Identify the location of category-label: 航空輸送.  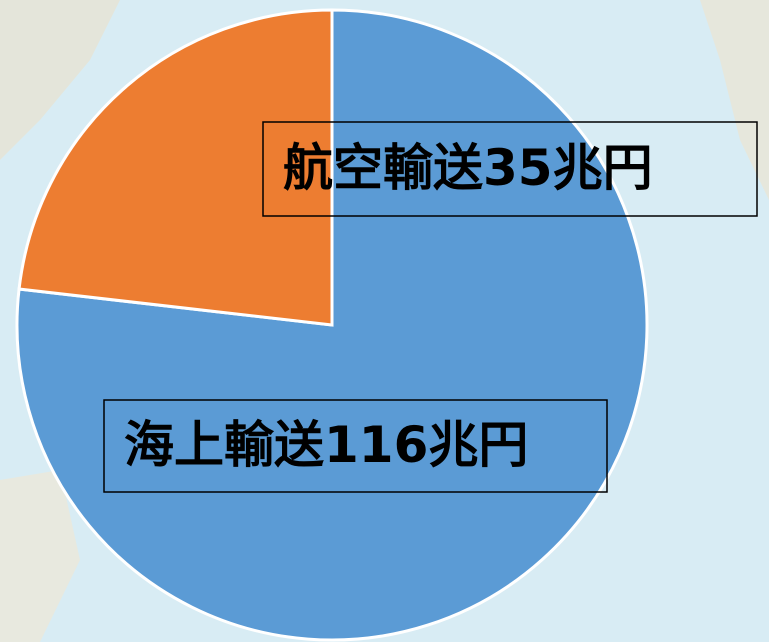
(383, 168).